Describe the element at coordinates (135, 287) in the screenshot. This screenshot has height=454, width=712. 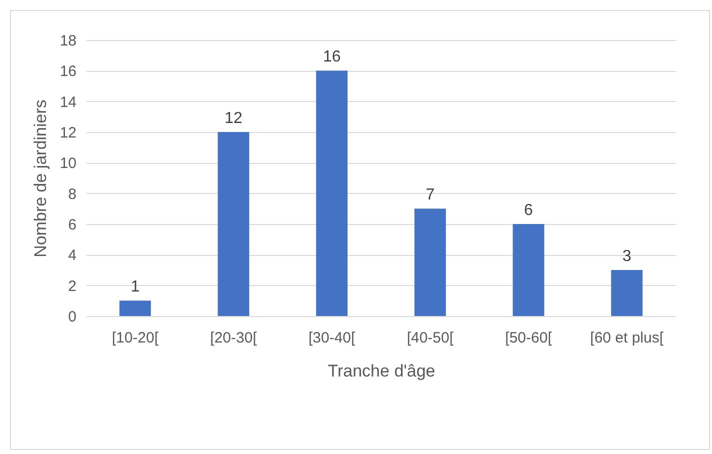
I see `data-label: 1` at that location.